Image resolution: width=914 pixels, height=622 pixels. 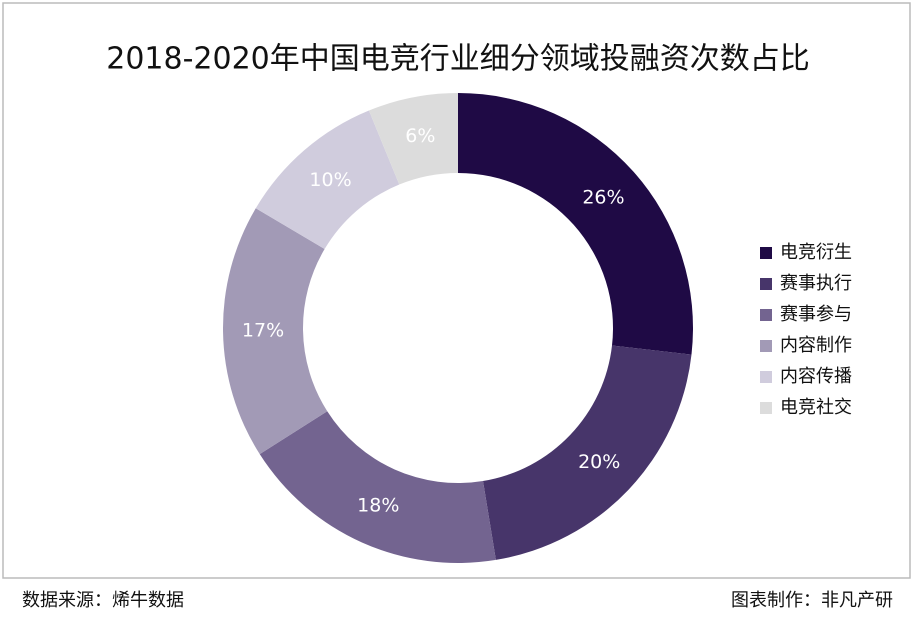 What do you see at coordinates (812, 600) in the screenshot?
I see `credit-note: 图表制作：非凡产研` at bounding box center [812, 600].